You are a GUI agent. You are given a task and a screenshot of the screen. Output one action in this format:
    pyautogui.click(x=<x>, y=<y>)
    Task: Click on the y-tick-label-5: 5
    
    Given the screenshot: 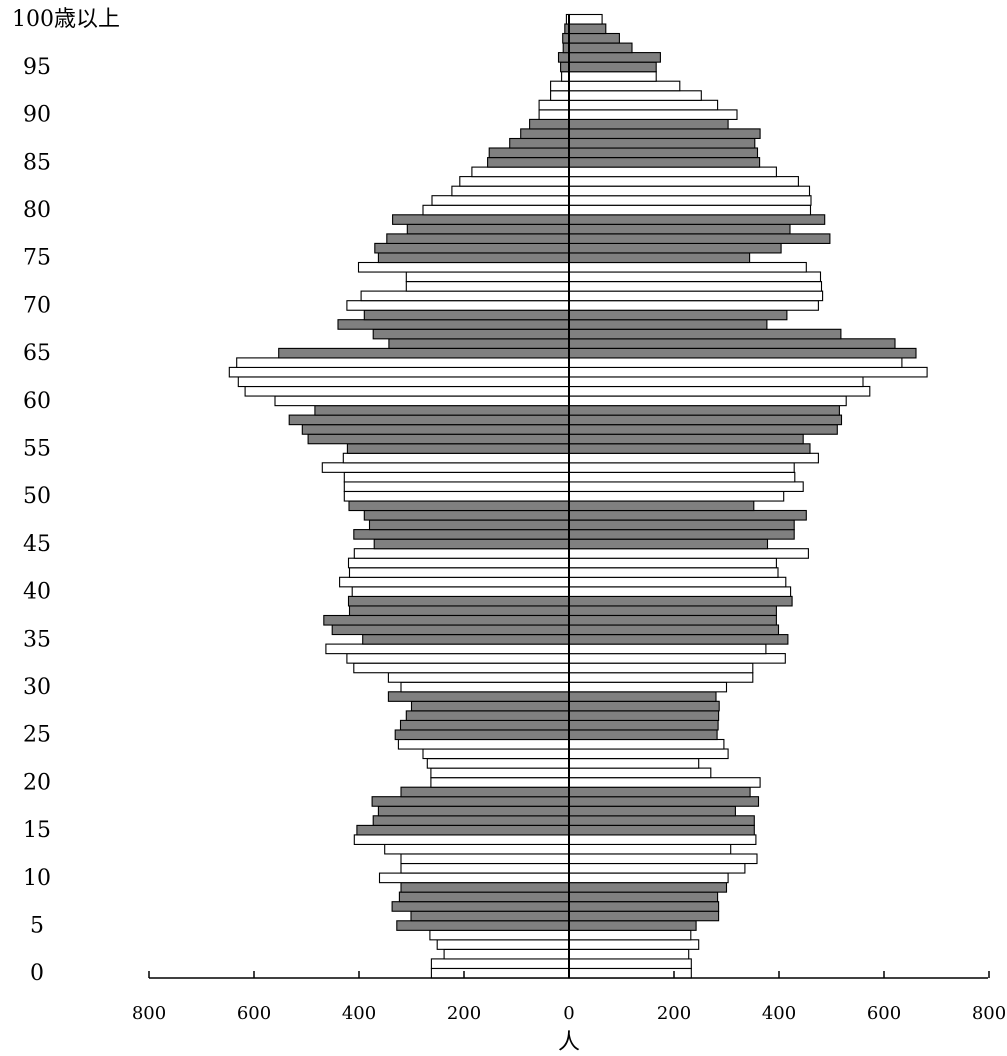 What is the action you would take?
    pyautogui.click(x=37, y=926)
    